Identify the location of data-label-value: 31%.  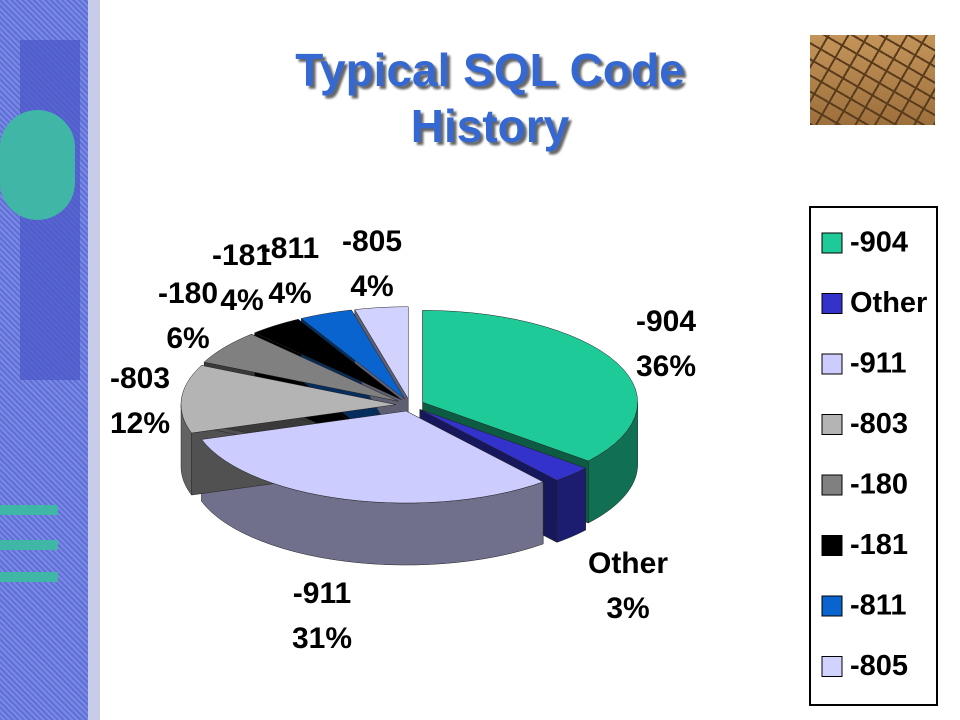
(322, 638).